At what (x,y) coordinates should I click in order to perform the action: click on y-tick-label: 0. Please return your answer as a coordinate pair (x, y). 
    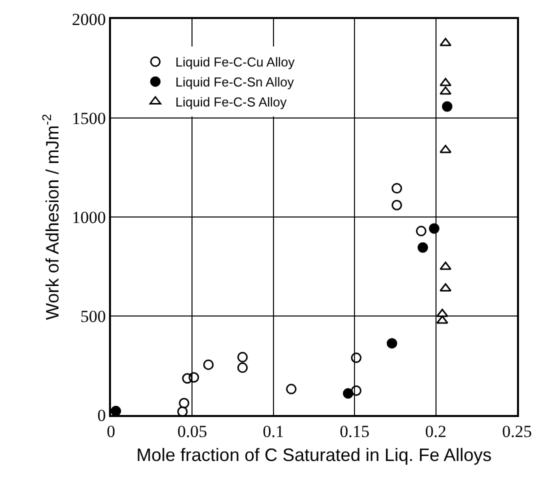
    Looking at the image, I should click on (101, 415).